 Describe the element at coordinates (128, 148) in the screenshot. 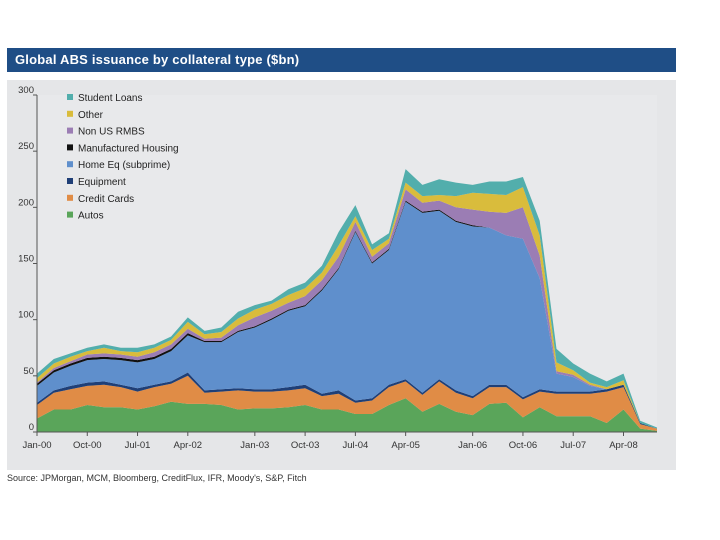

I see `legend-label: Manufactured Housing` at that location.